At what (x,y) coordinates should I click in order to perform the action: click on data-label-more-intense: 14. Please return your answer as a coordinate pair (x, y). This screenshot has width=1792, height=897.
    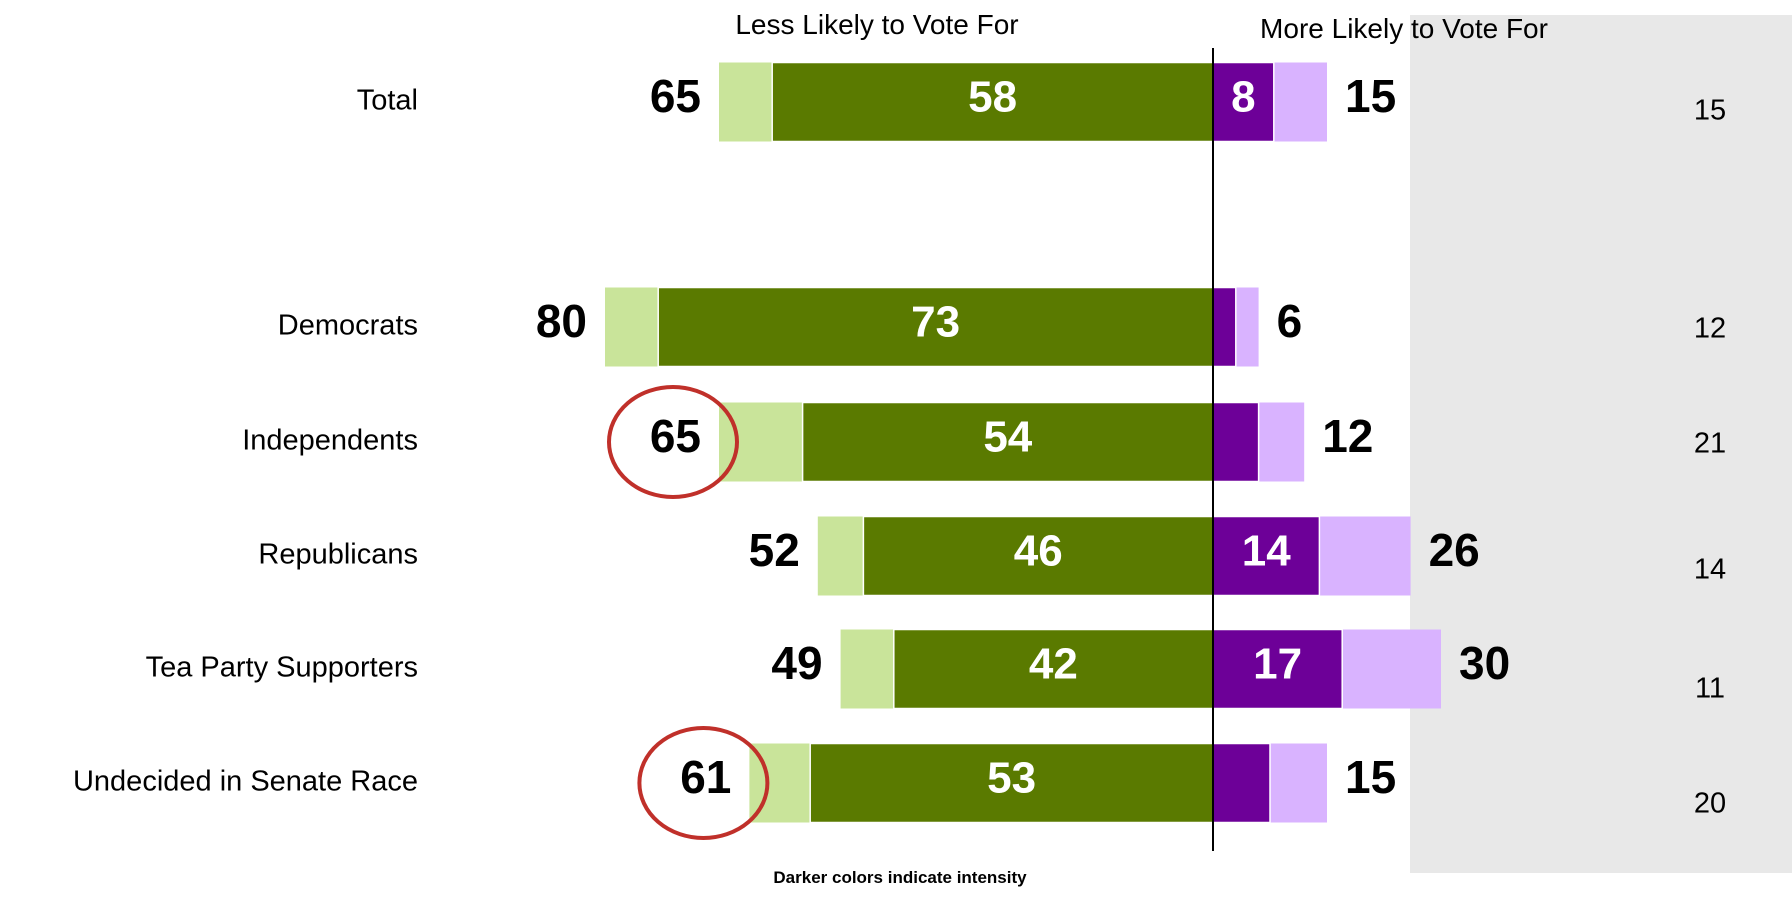
    Looking at the image, I should click on (1266, 551).